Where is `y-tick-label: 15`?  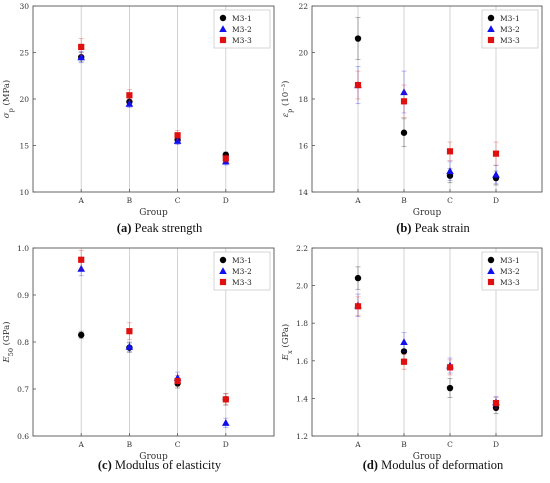 y-tick-label: 15 is located at coordinates (24, 146).